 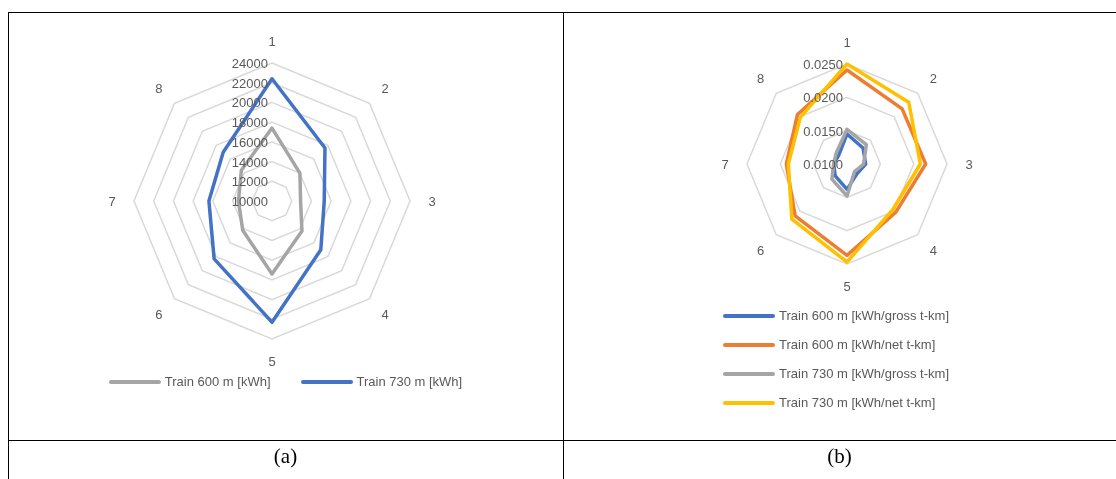 I want to click on y-tick-label: 0.0250, so click(x=823, y=64).